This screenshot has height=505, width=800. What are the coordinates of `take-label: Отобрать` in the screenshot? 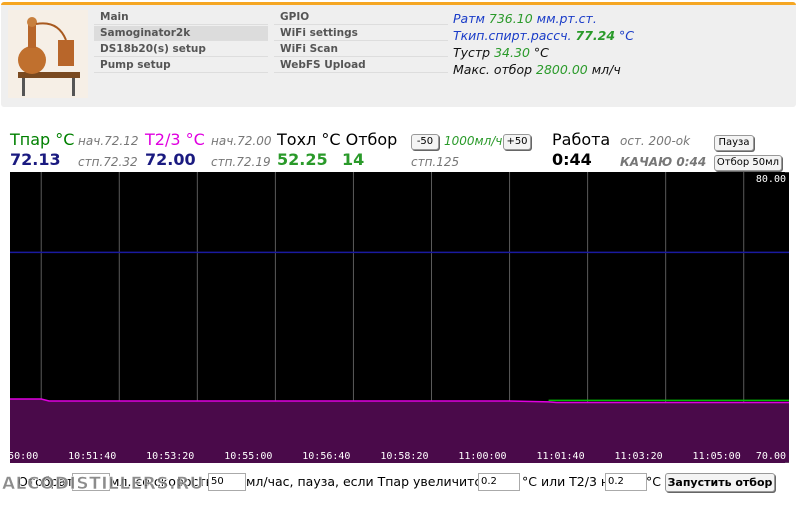 It's located at (49, 481).